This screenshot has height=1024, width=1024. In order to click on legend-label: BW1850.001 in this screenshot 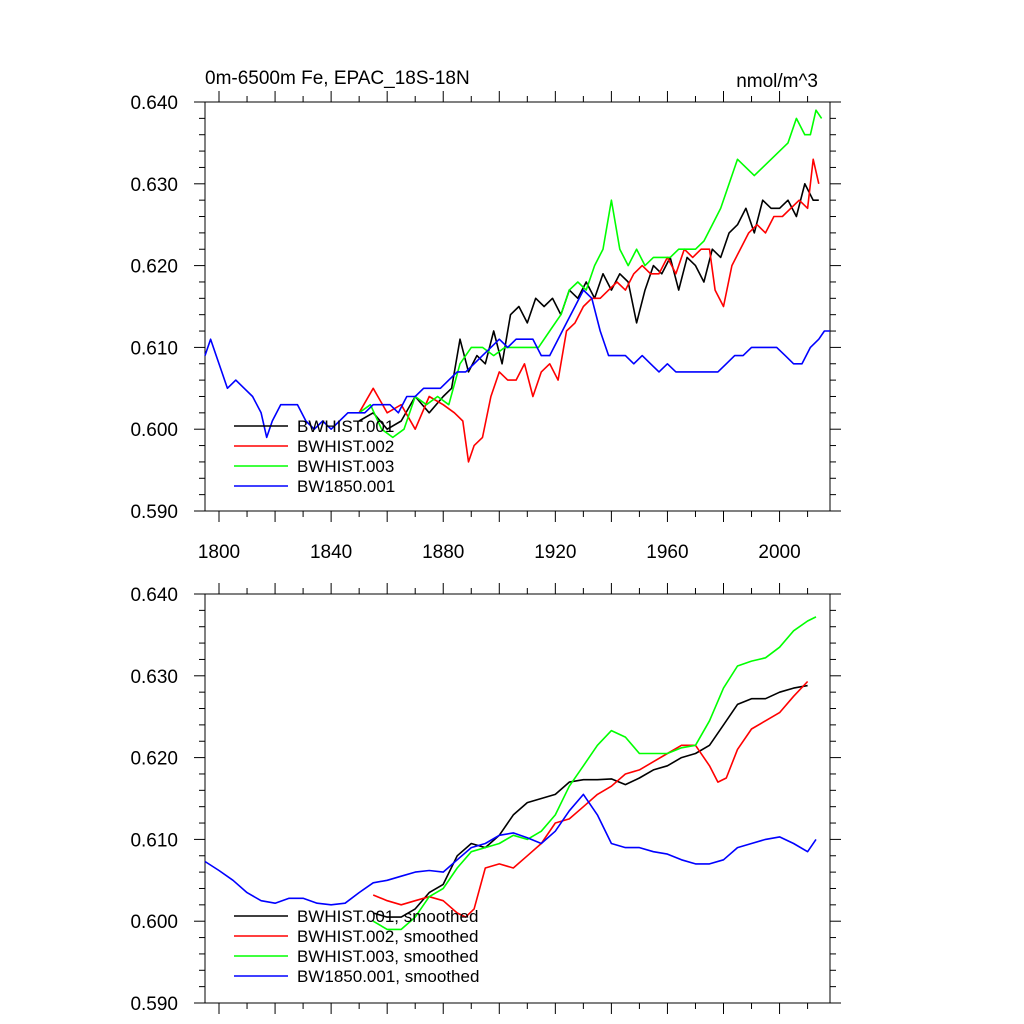, I will do `click(346, 486)`.